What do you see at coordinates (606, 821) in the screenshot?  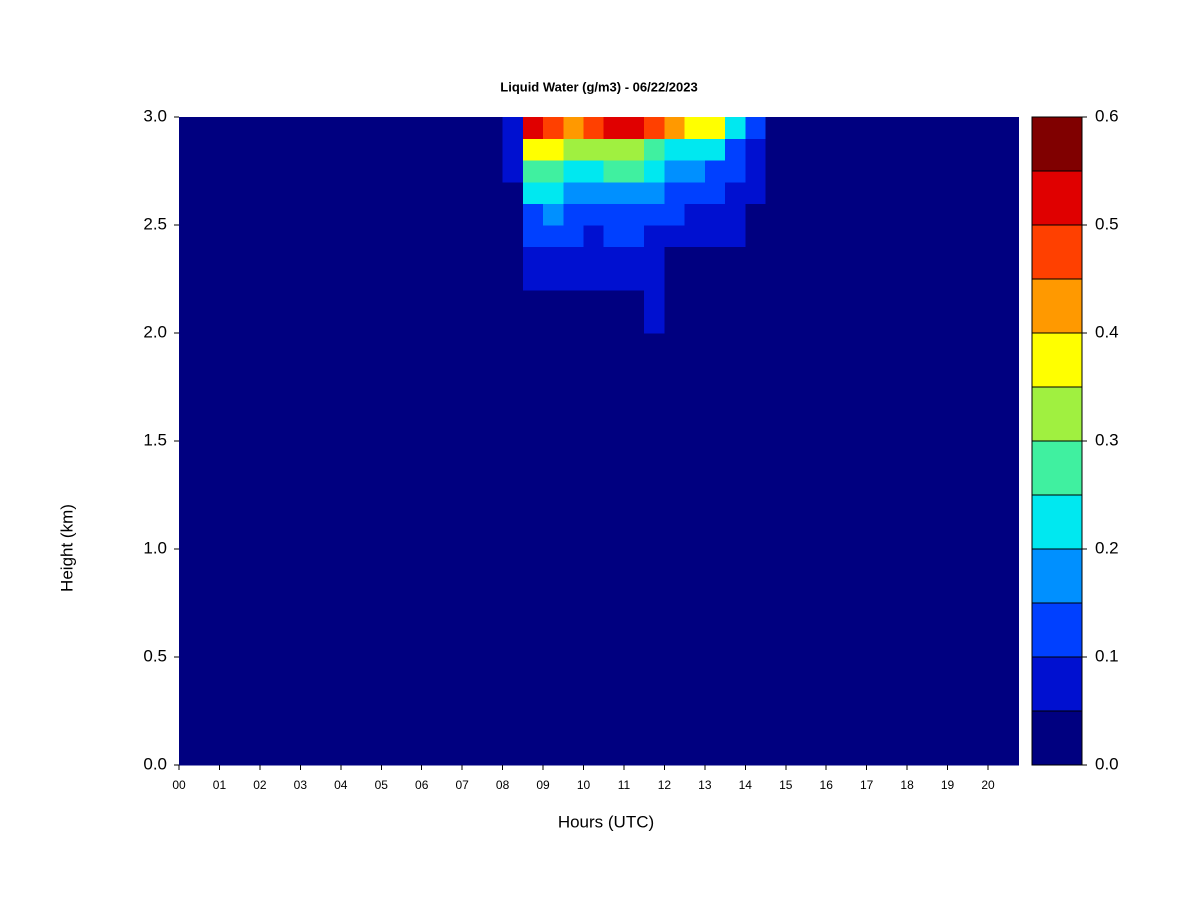 I see `x-axis-label: Hours (UTC)` at bounding box center [606, 821].